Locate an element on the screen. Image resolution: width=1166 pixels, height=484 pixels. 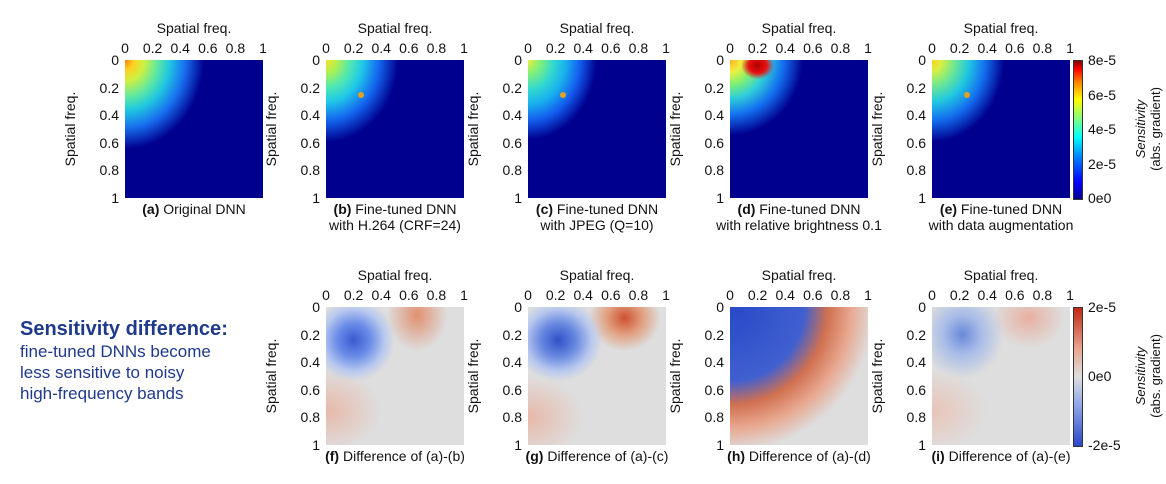
x-tick-i-4: 0.8 is located at coordinates (1042, 295).